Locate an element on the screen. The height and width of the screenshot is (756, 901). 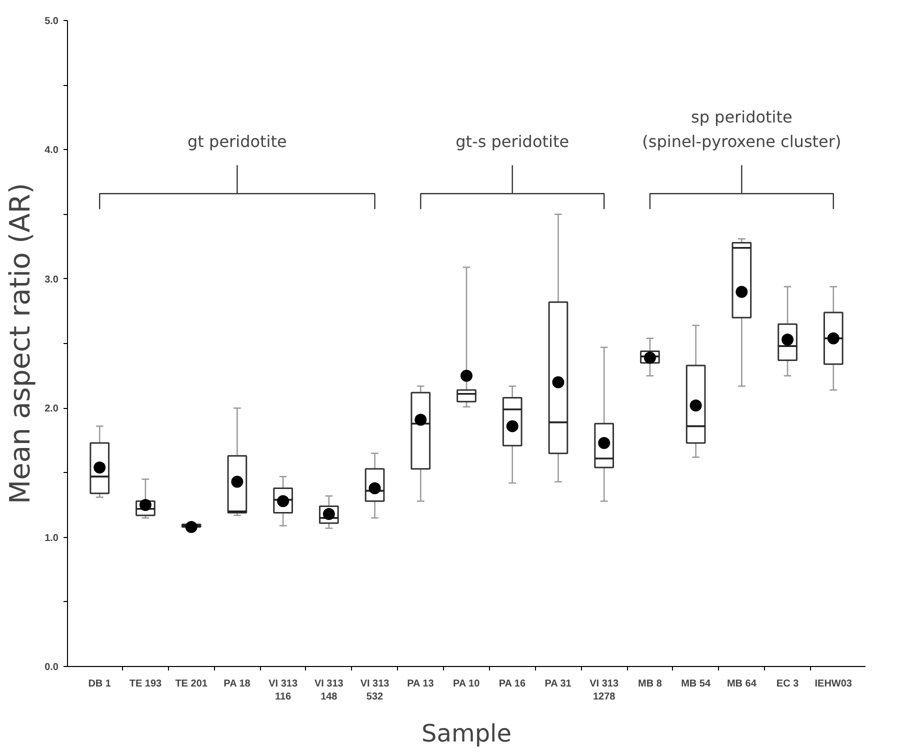
x-tick-label: VI 313 532 is located at coordinates (375, 690).